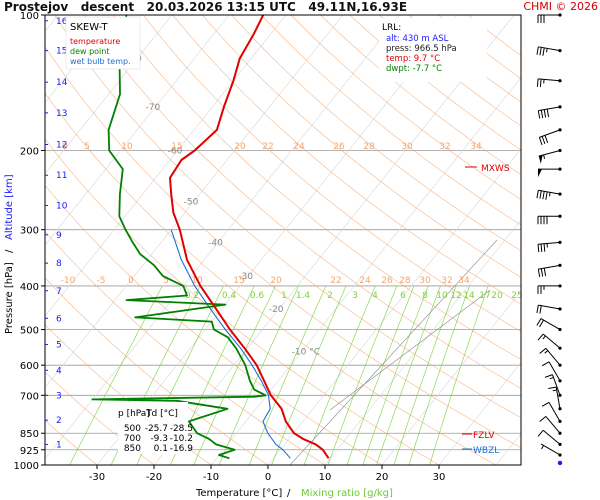 The height and width of the screenshot is (500, 600). What do you see at coordinates (132, 439) in the screenshot?
I see `table-row-p: 700` at bounding box center [132, 439].